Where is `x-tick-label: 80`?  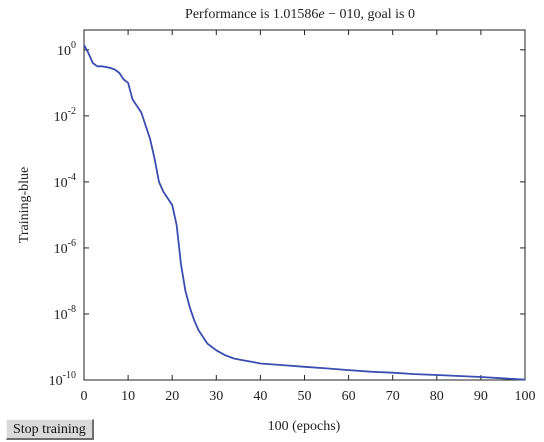 x-tick-label: 80 is located at coordinates (437, 396).